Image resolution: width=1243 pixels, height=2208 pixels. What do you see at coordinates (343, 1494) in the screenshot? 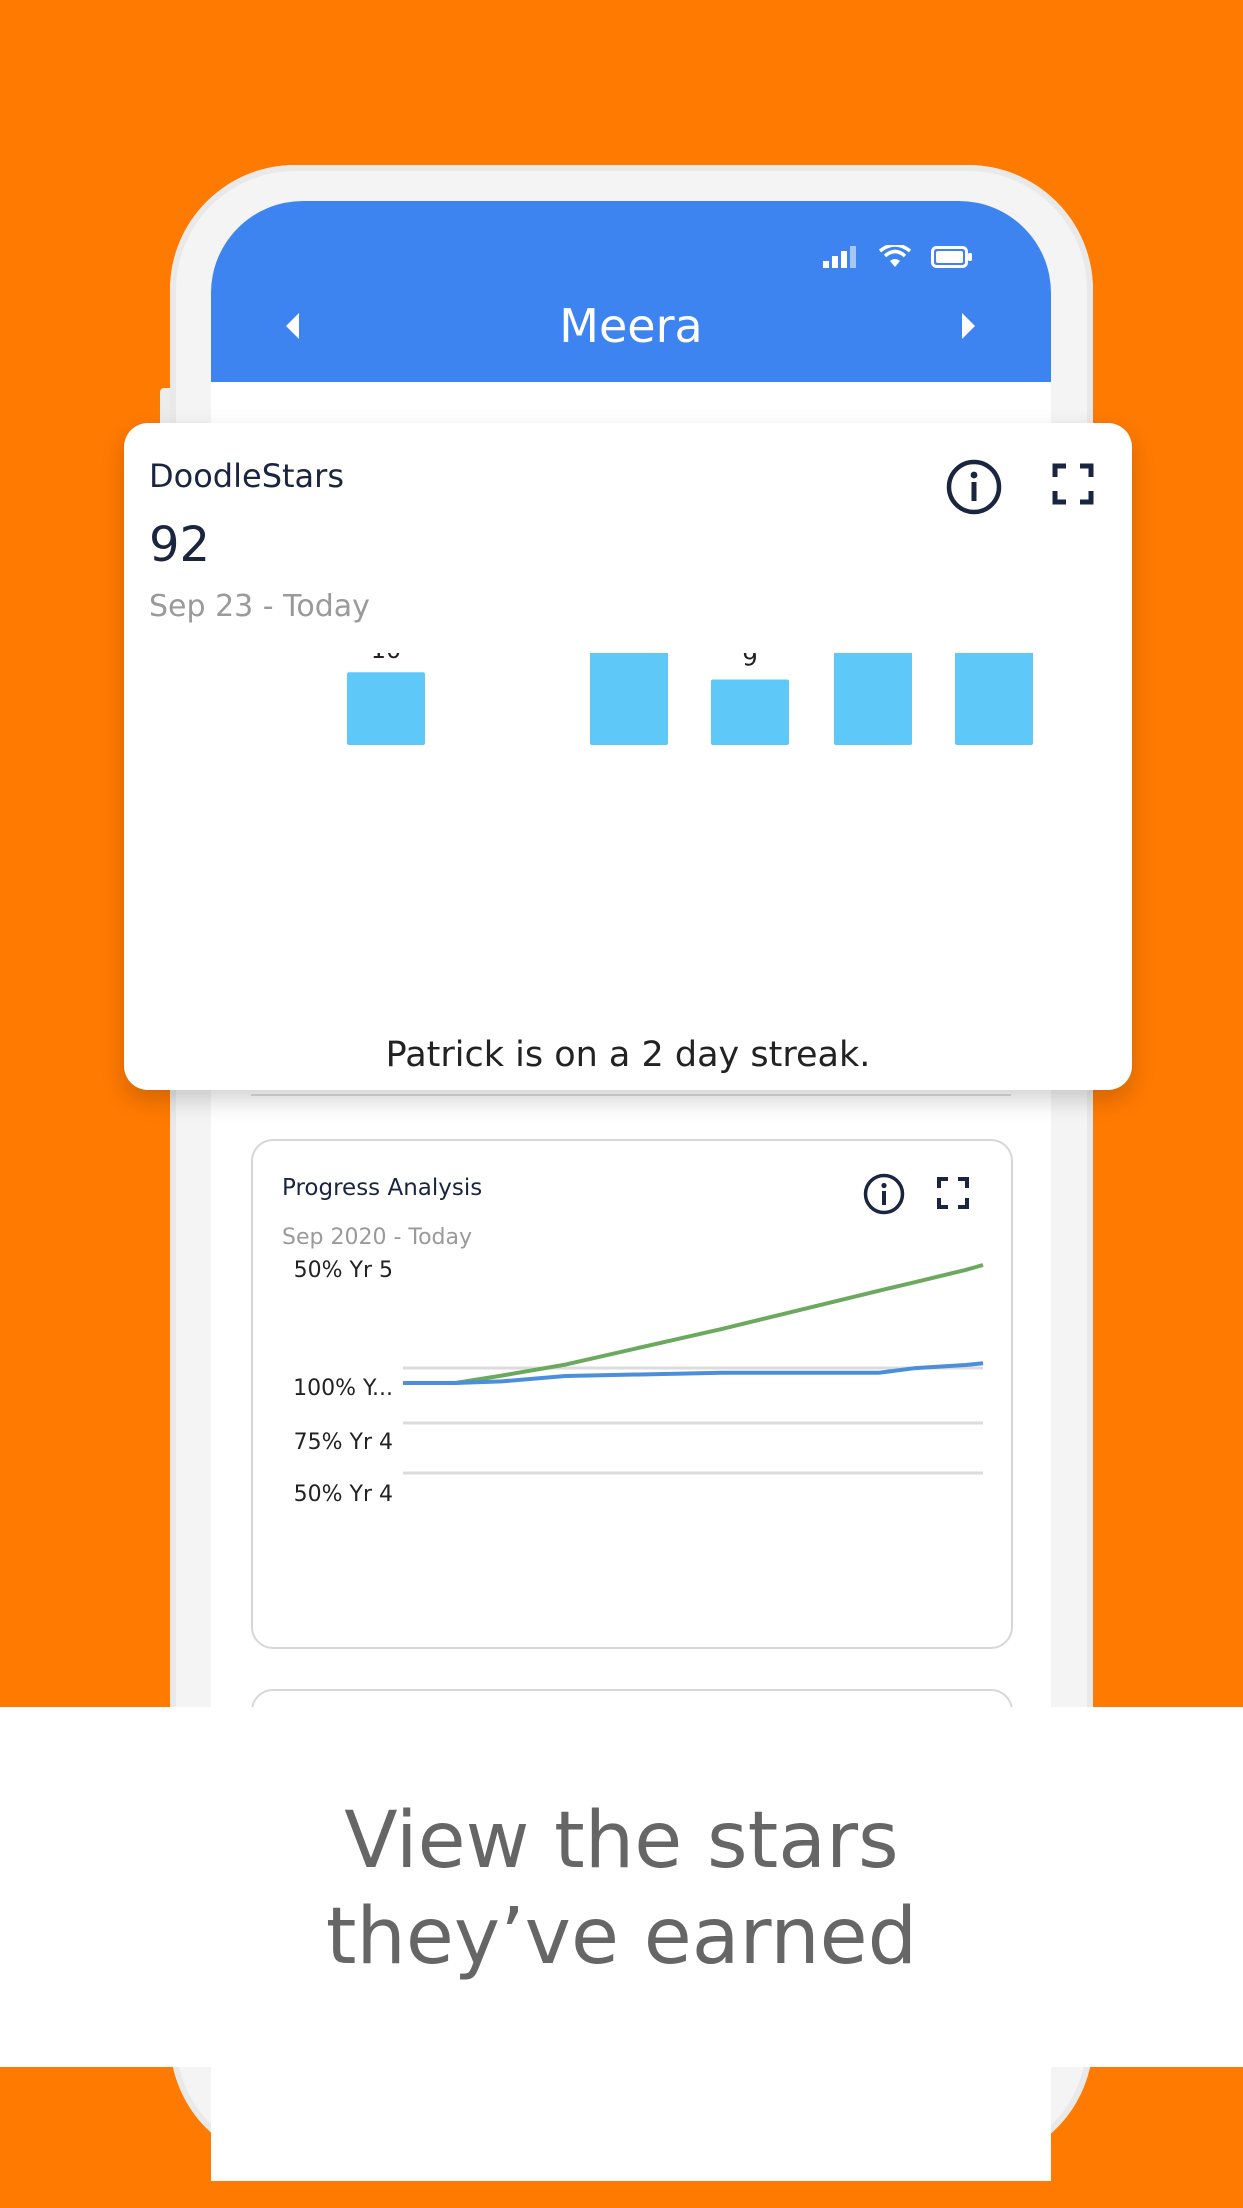
I see `y-tick-label-0: 50% Yr 4` at bounding box center [343, 1494].